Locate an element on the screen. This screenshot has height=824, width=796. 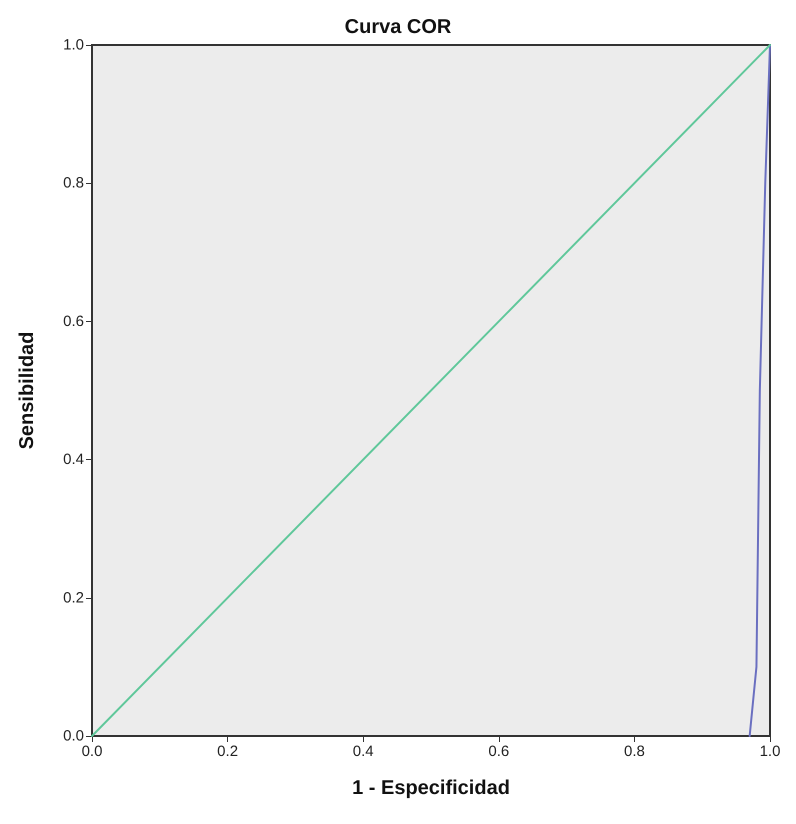
x-tick-label: 0.4 is located at coordinates (363, 751).